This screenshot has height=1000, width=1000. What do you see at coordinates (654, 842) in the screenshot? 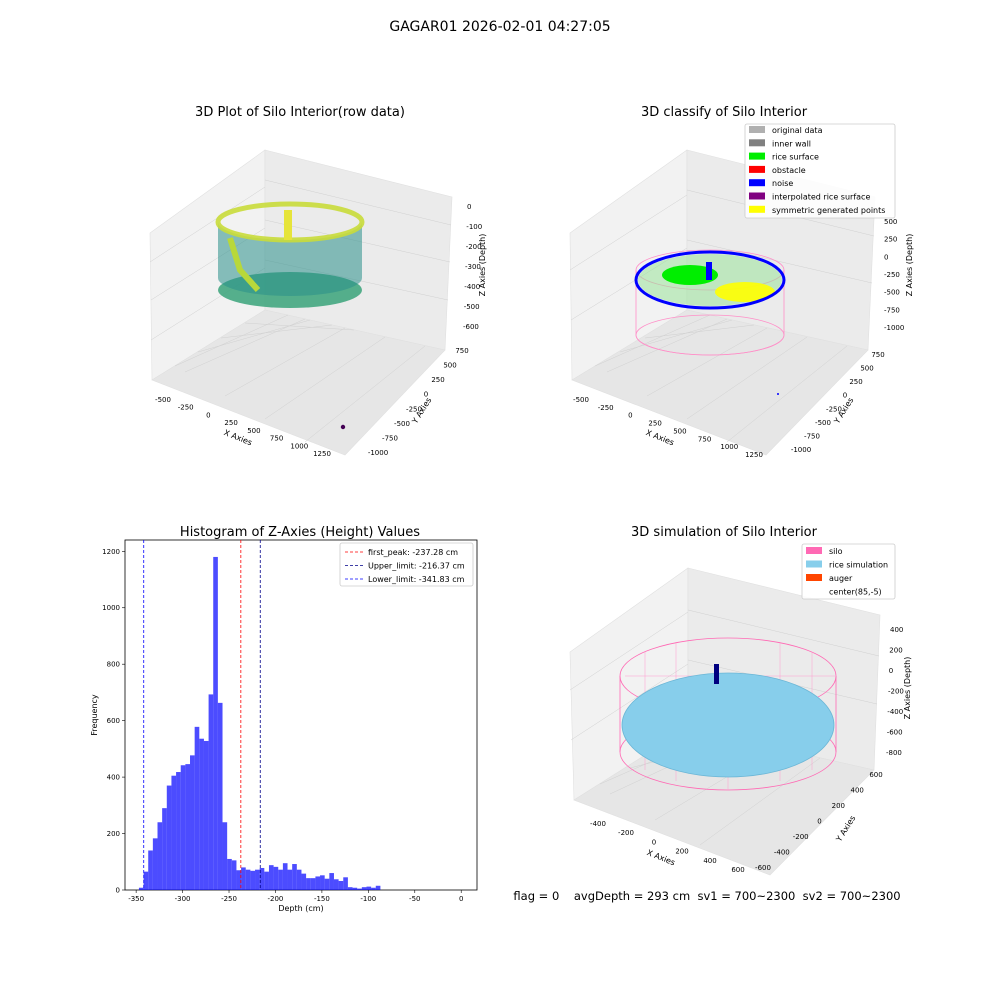
I see `simulation-x-tick-label: 0` at bounding box center [654, 842].